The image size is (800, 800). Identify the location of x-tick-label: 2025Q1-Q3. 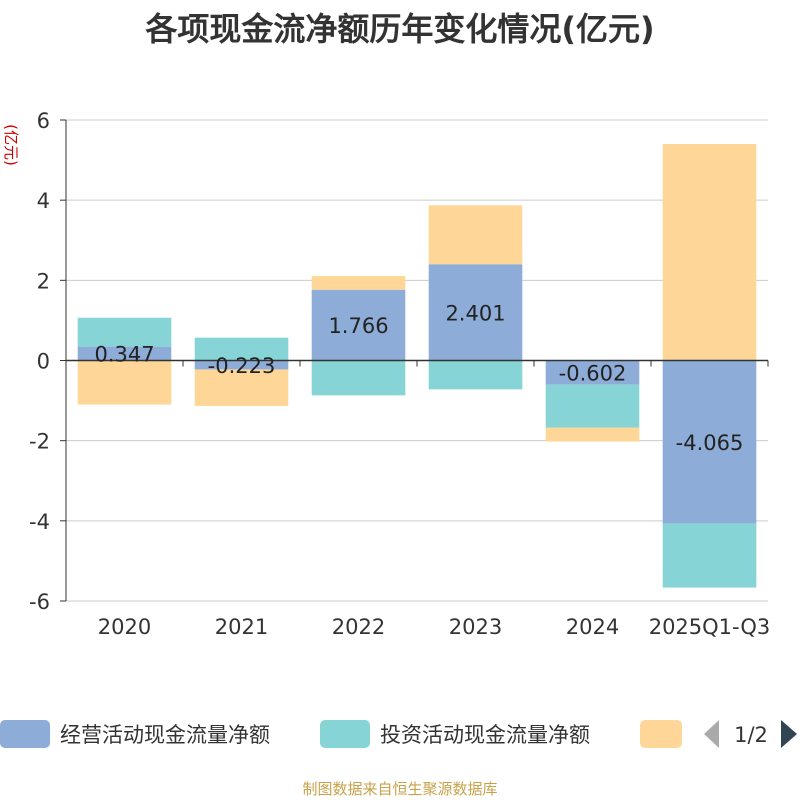
(710, 627).